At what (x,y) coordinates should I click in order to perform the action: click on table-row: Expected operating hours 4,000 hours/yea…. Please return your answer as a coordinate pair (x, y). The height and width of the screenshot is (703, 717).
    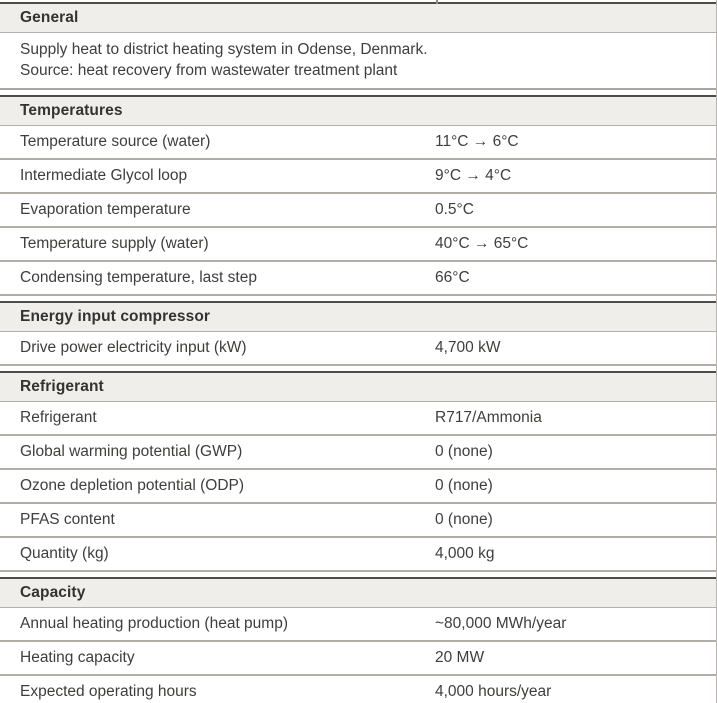
    Looking at the image, I should click on (358, 689).